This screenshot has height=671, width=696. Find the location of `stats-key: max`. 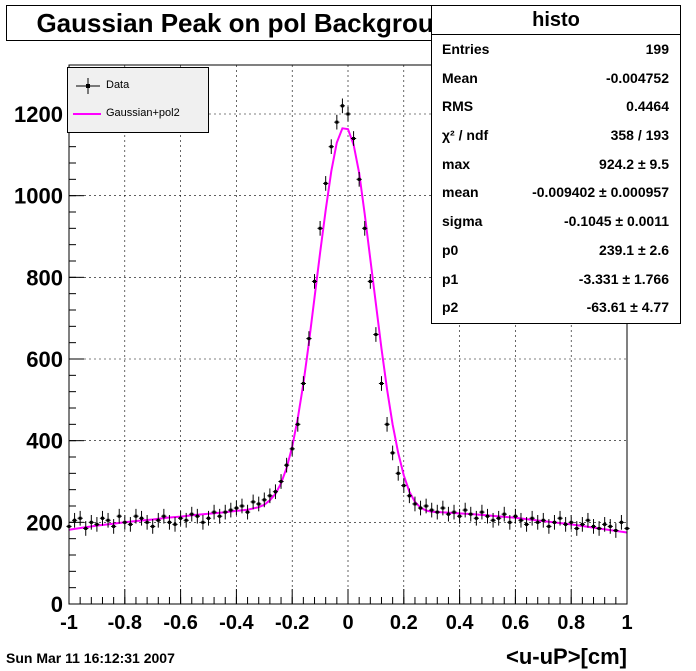

stats-key: max is located at coordinates (456, 163).